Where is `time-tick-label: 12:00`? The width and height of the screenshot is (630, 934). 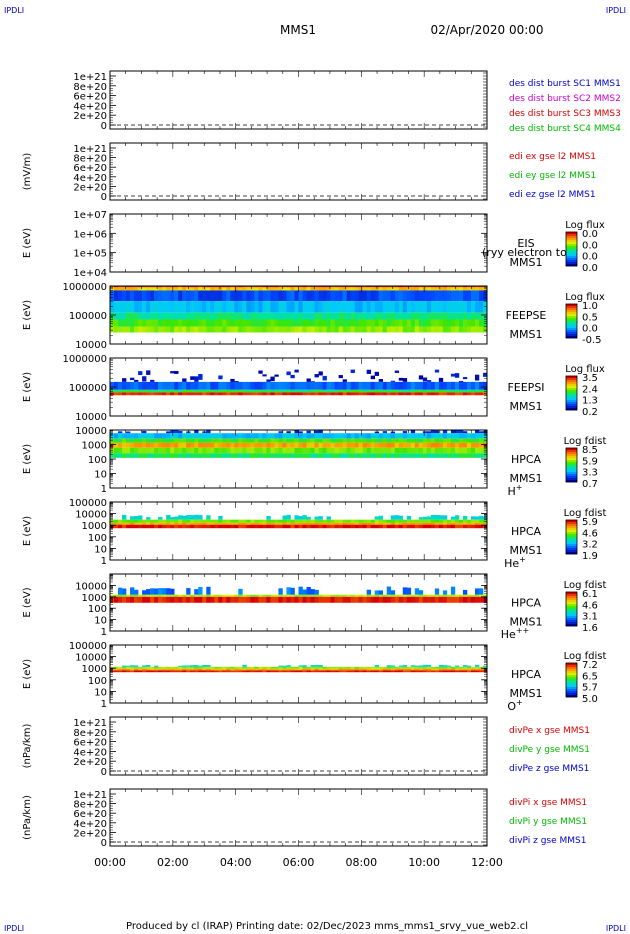
time-tick-label: 12:00 is located at coordinates (487, 862).